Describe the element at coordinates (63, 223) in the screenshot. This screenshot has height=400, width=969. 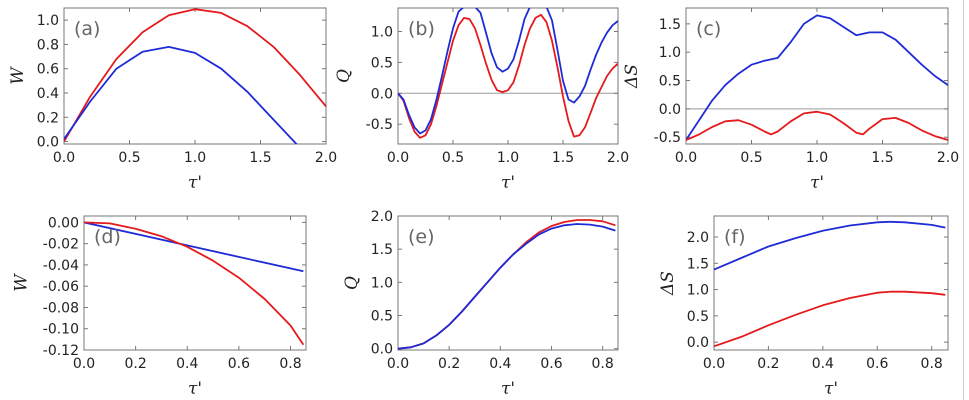
I see `y-tick-label: 0.00` at that location.